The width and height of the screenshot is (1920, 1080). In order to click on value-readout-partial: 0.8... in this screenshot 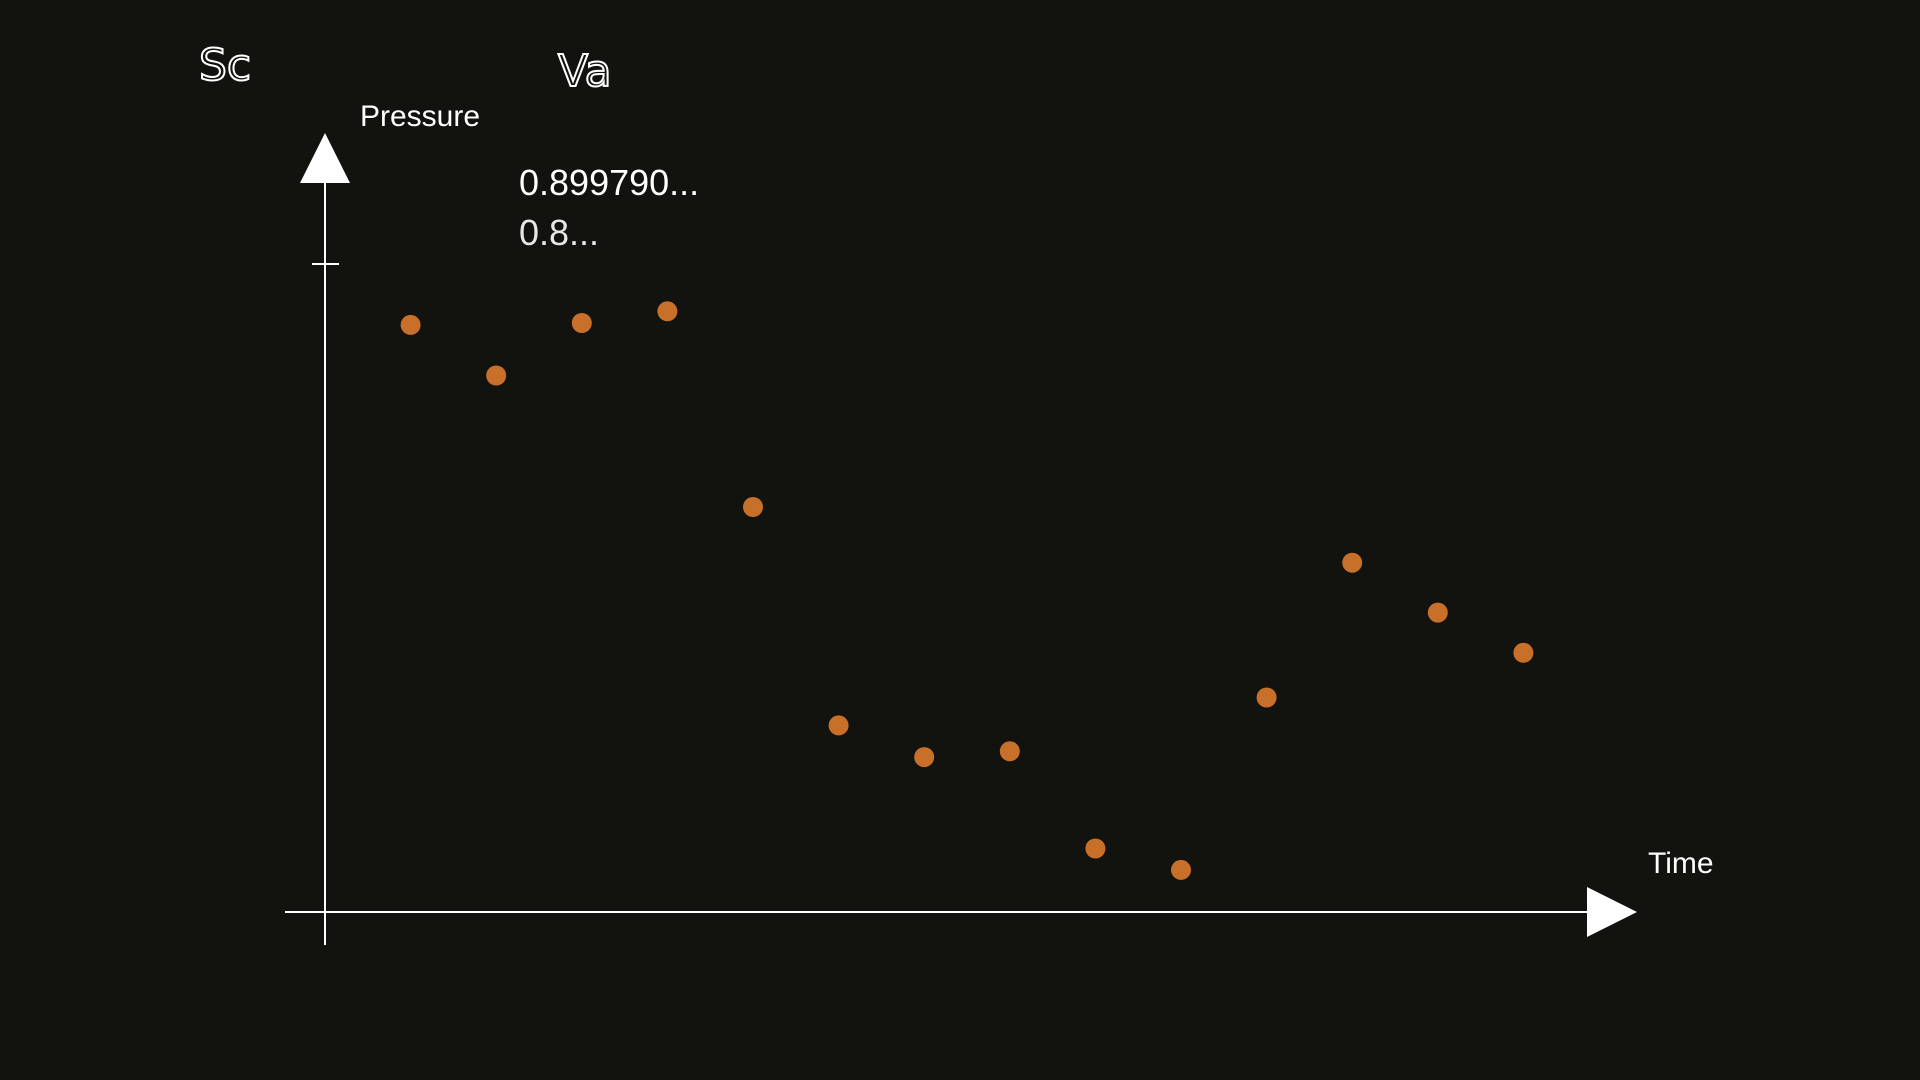, I will do `click(559, 232)`.